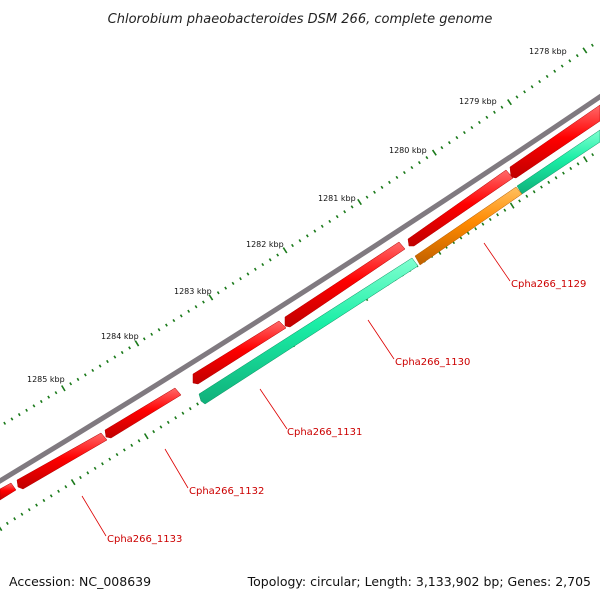  Describe the element at coordinates (226, 491) in the screenshot. I see `gene-label: Cpha266_1132` at that location.